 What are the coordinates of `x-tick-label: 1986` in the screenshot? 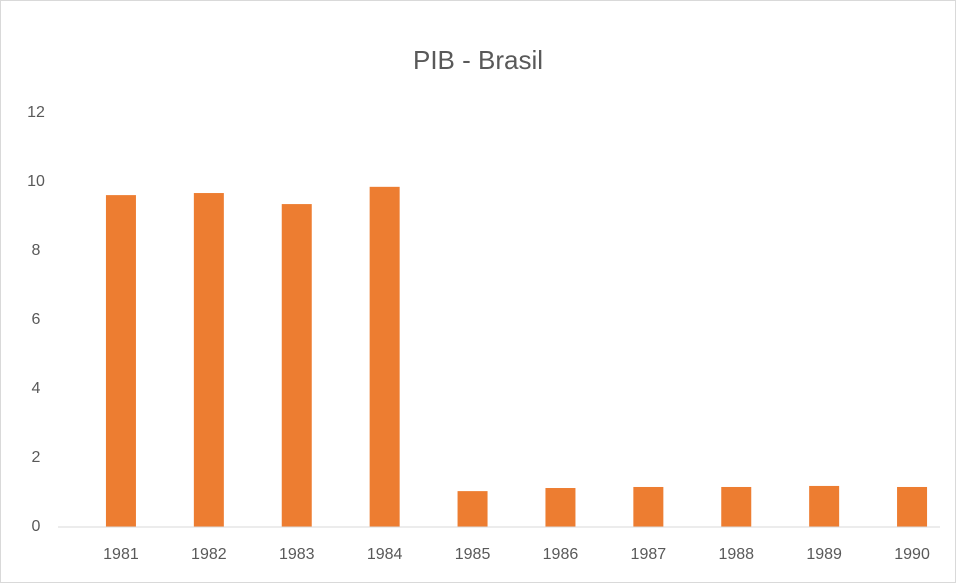 It's located at (561, 554).